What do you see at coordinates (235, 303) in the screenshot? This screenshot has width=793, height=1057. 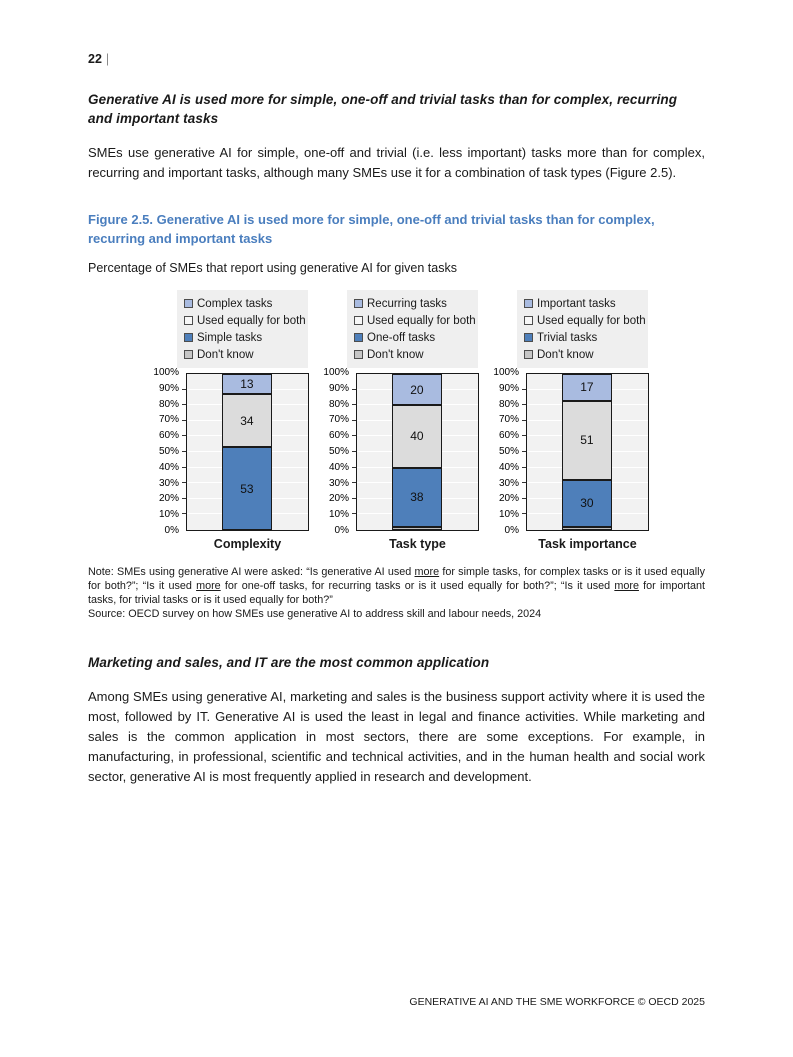 I see `legend-label: Complex tasks` at bounding box center [235, 303].